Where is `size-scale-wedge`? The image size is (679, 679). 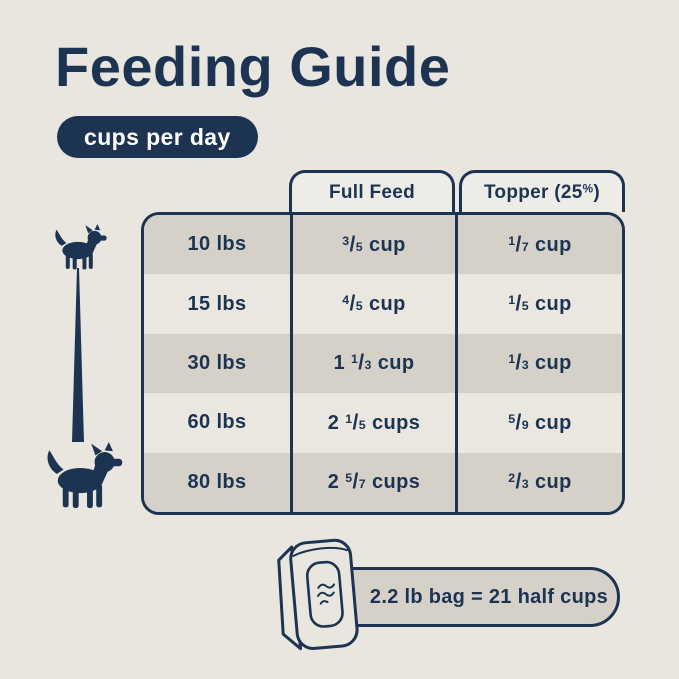
size-scale-wedge is located at coordinates (78, 355).